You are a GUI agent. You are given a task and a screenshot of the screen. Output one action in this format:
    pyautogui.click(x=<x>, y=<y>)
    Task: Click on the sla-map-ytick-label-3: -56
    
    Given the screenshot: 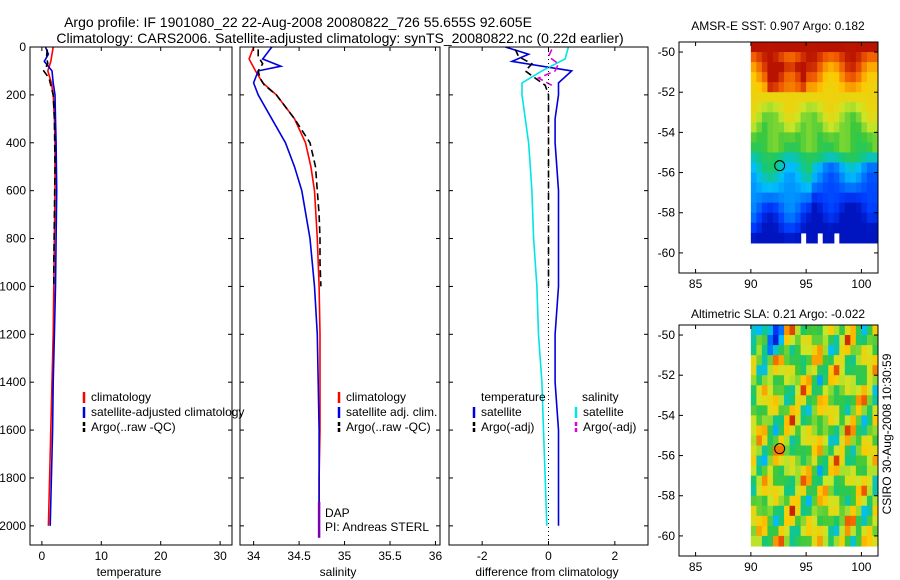 What is the action you would take?
    pyautogui.click(x=667, y=456)
    